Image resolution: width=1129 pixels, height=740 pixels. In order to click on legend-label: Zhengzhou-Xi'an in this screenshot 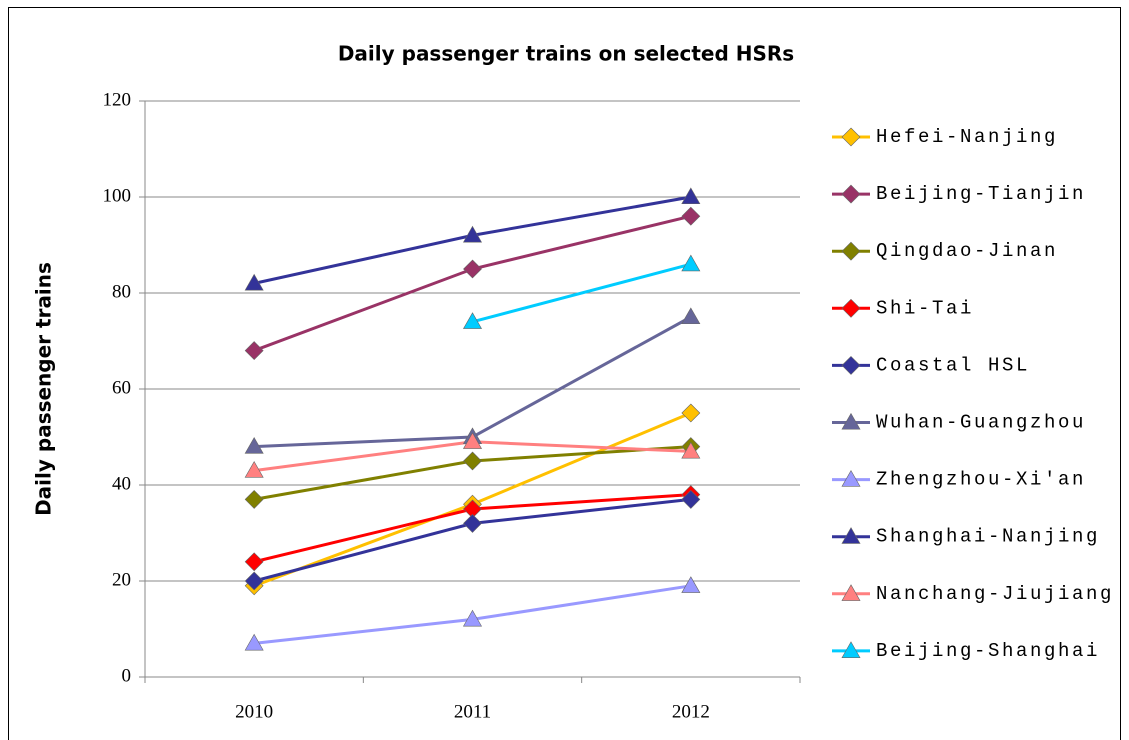, I will do `click(981, 480)`.